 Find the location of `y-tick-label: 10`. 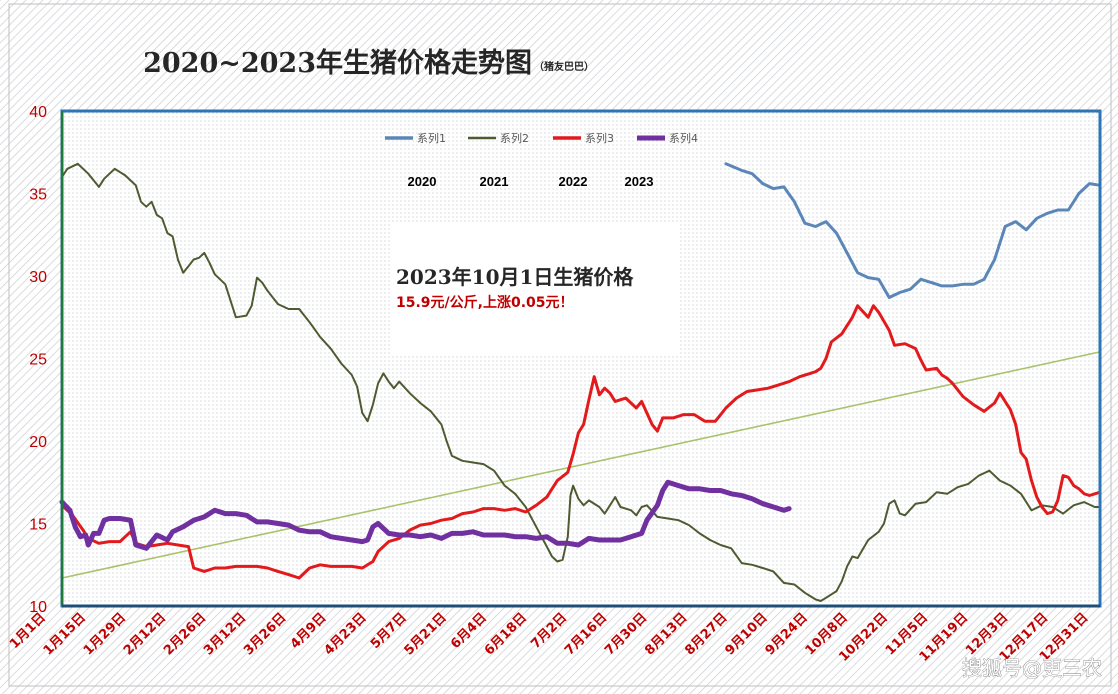

y-tick-label: 10 is located at coordinates (38, 607).